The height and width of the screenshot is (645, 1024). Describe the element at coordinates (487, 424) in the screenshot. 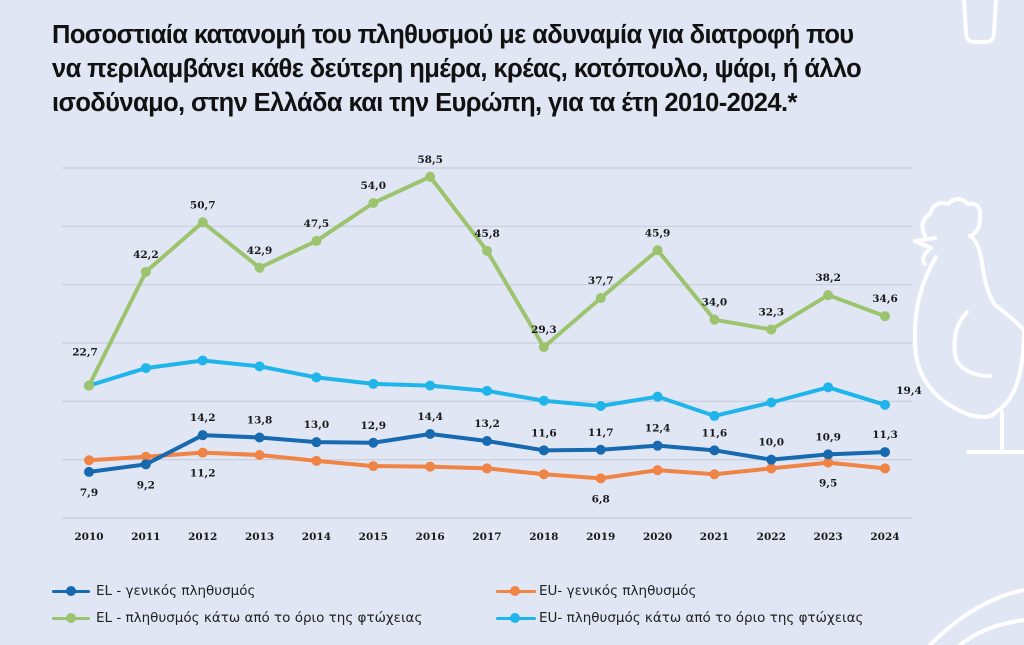

I see `data-label: 13,2` at that location.